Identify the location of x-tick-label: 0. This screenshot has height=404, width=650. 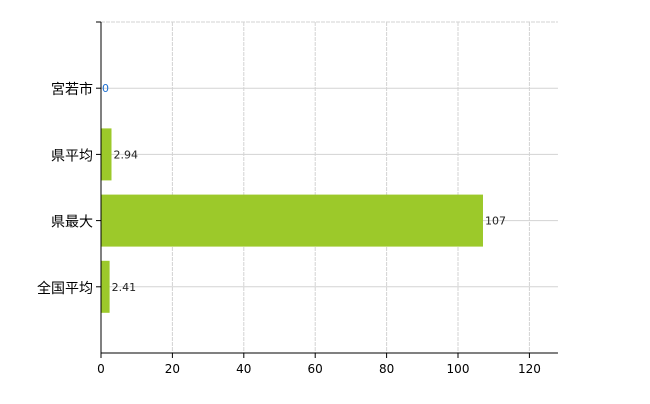
(101, 369).